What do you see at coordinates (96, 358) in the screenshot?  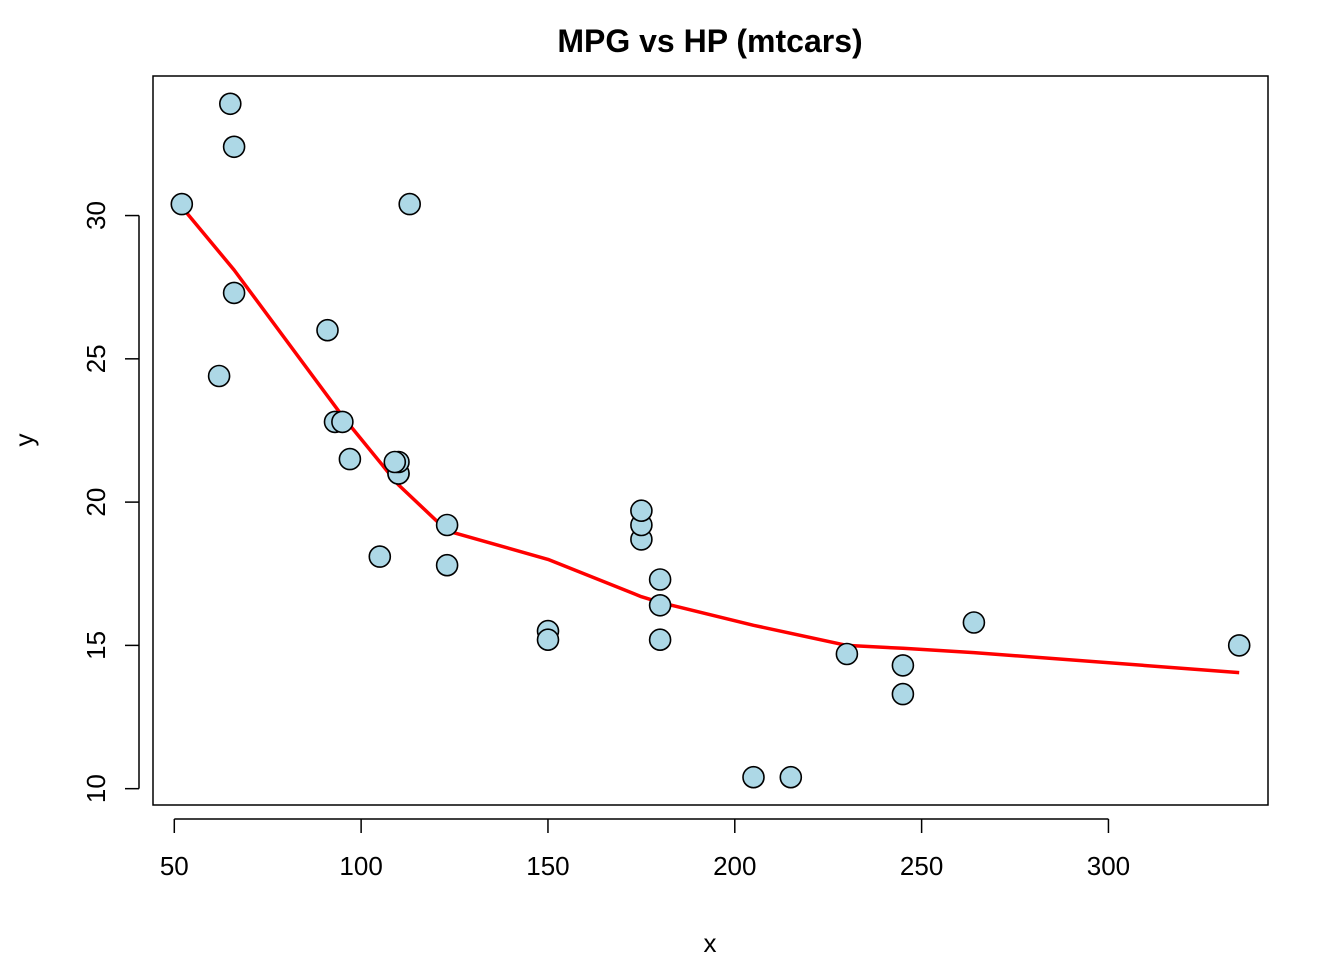 I see `y-tick-label: 25` at bounding box center [96, 358].